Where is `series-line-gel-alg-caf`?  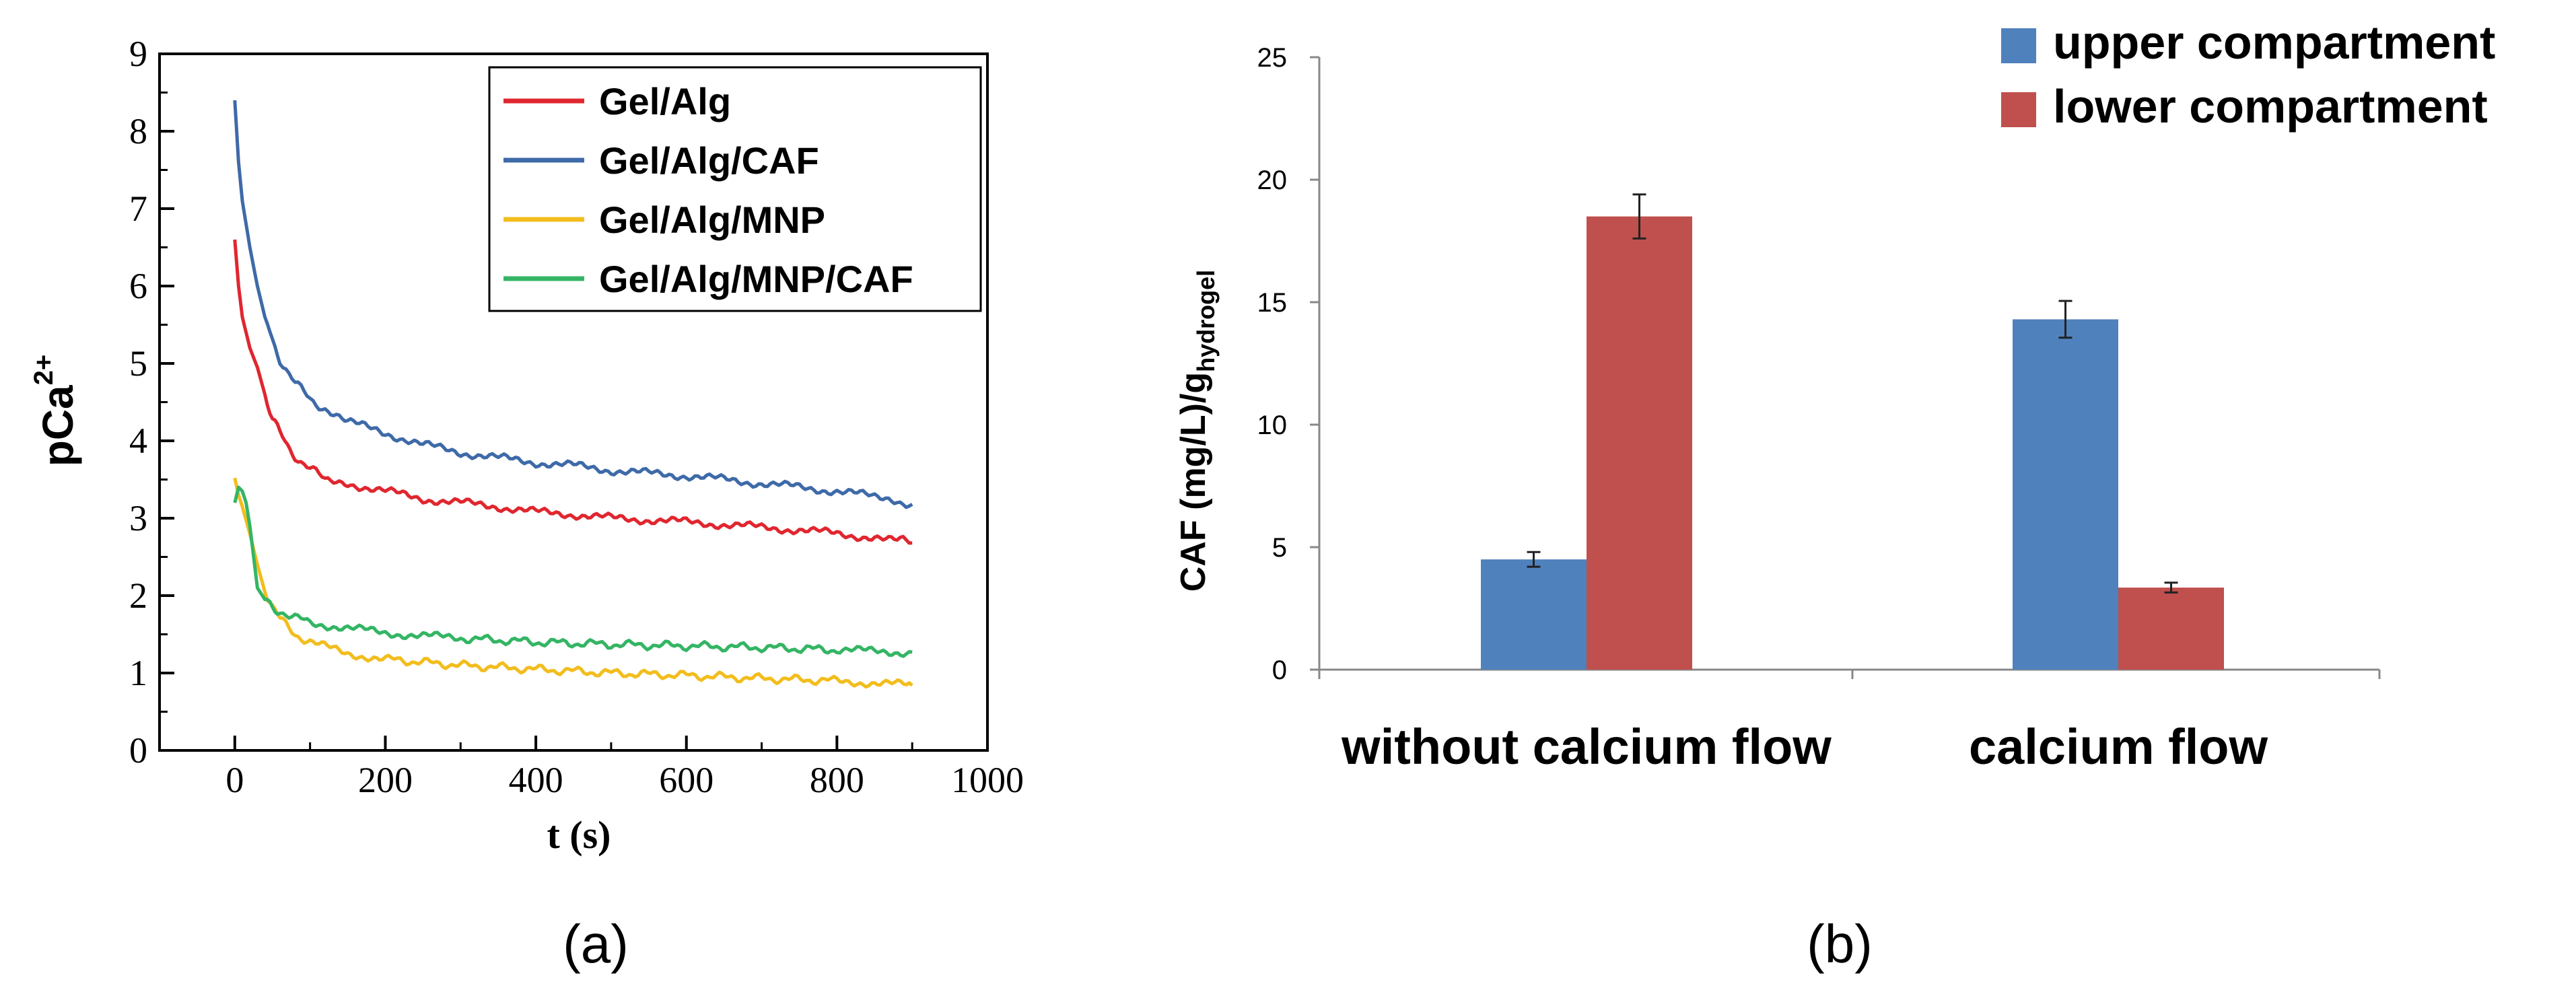 series-line-gel-alg-caf is located at coordinates (573, 304).